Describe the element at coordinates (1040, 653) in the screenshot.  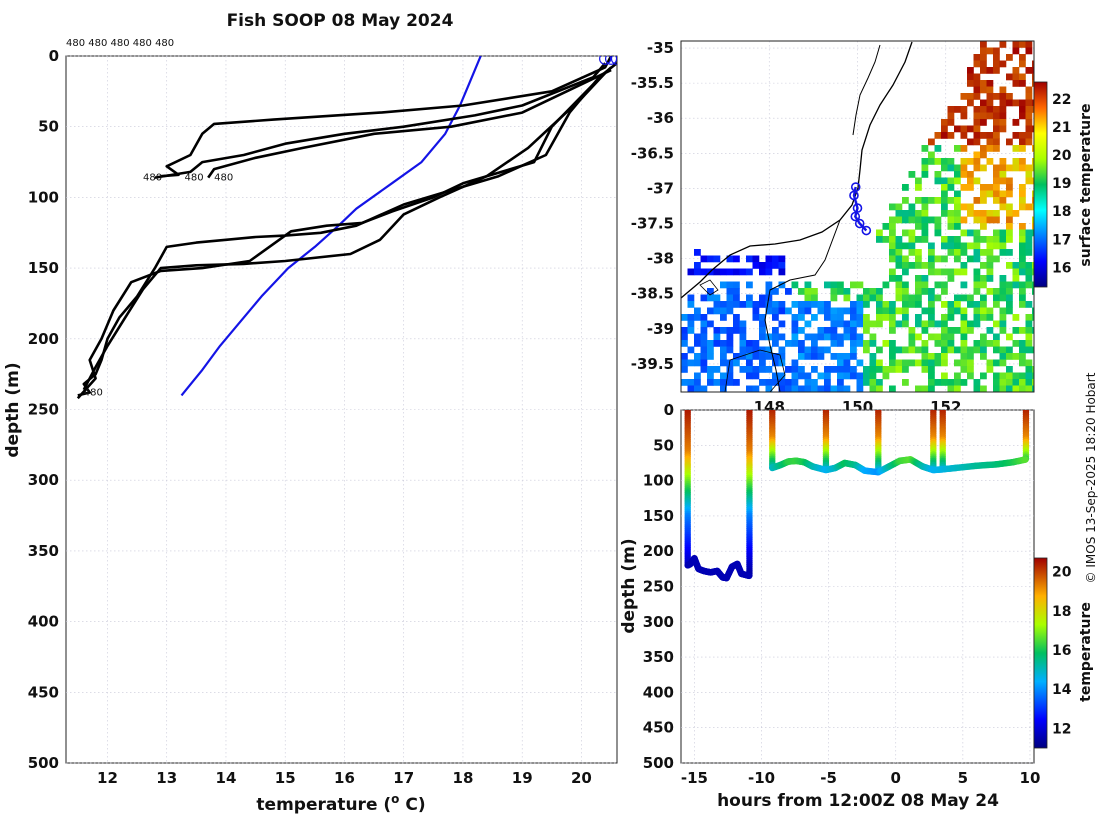
I see `section-colorbar` at that location.